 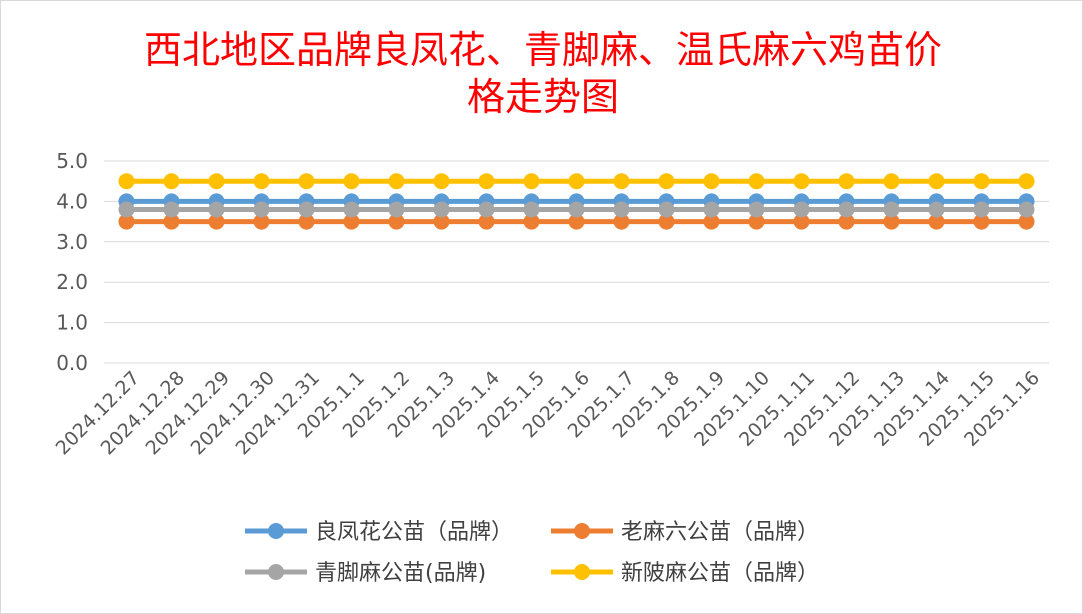 I want to click on legend-item: 新陂麻公苗（品牌）, so click(x=685, y=573).